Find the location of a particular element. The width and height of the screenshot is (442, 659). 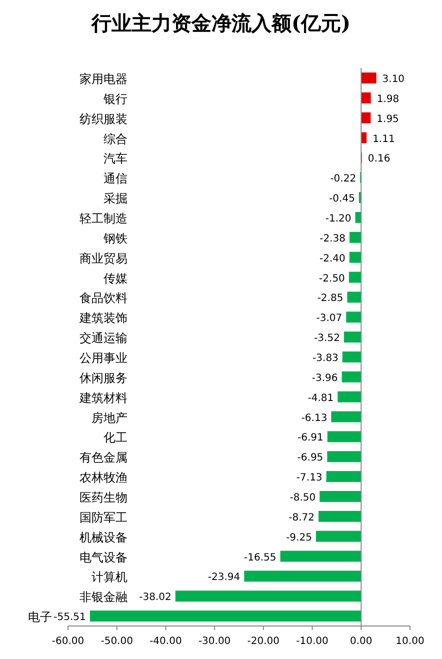

y-tick-label: 家用电器 is located at coordinates (104, 79).